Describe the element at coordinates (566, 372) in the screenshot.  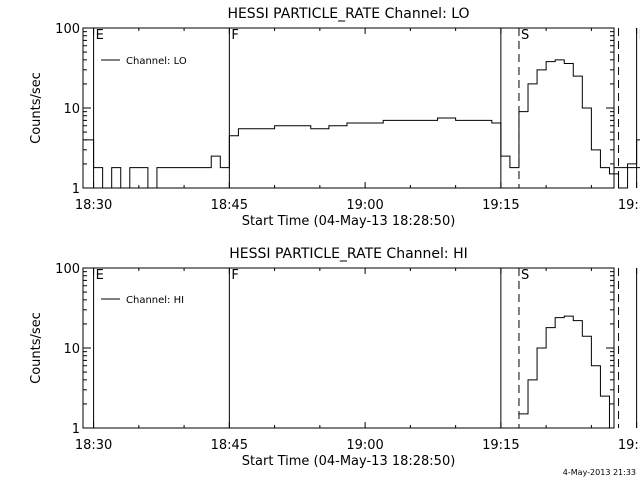
I see `data-series-line` at that location.